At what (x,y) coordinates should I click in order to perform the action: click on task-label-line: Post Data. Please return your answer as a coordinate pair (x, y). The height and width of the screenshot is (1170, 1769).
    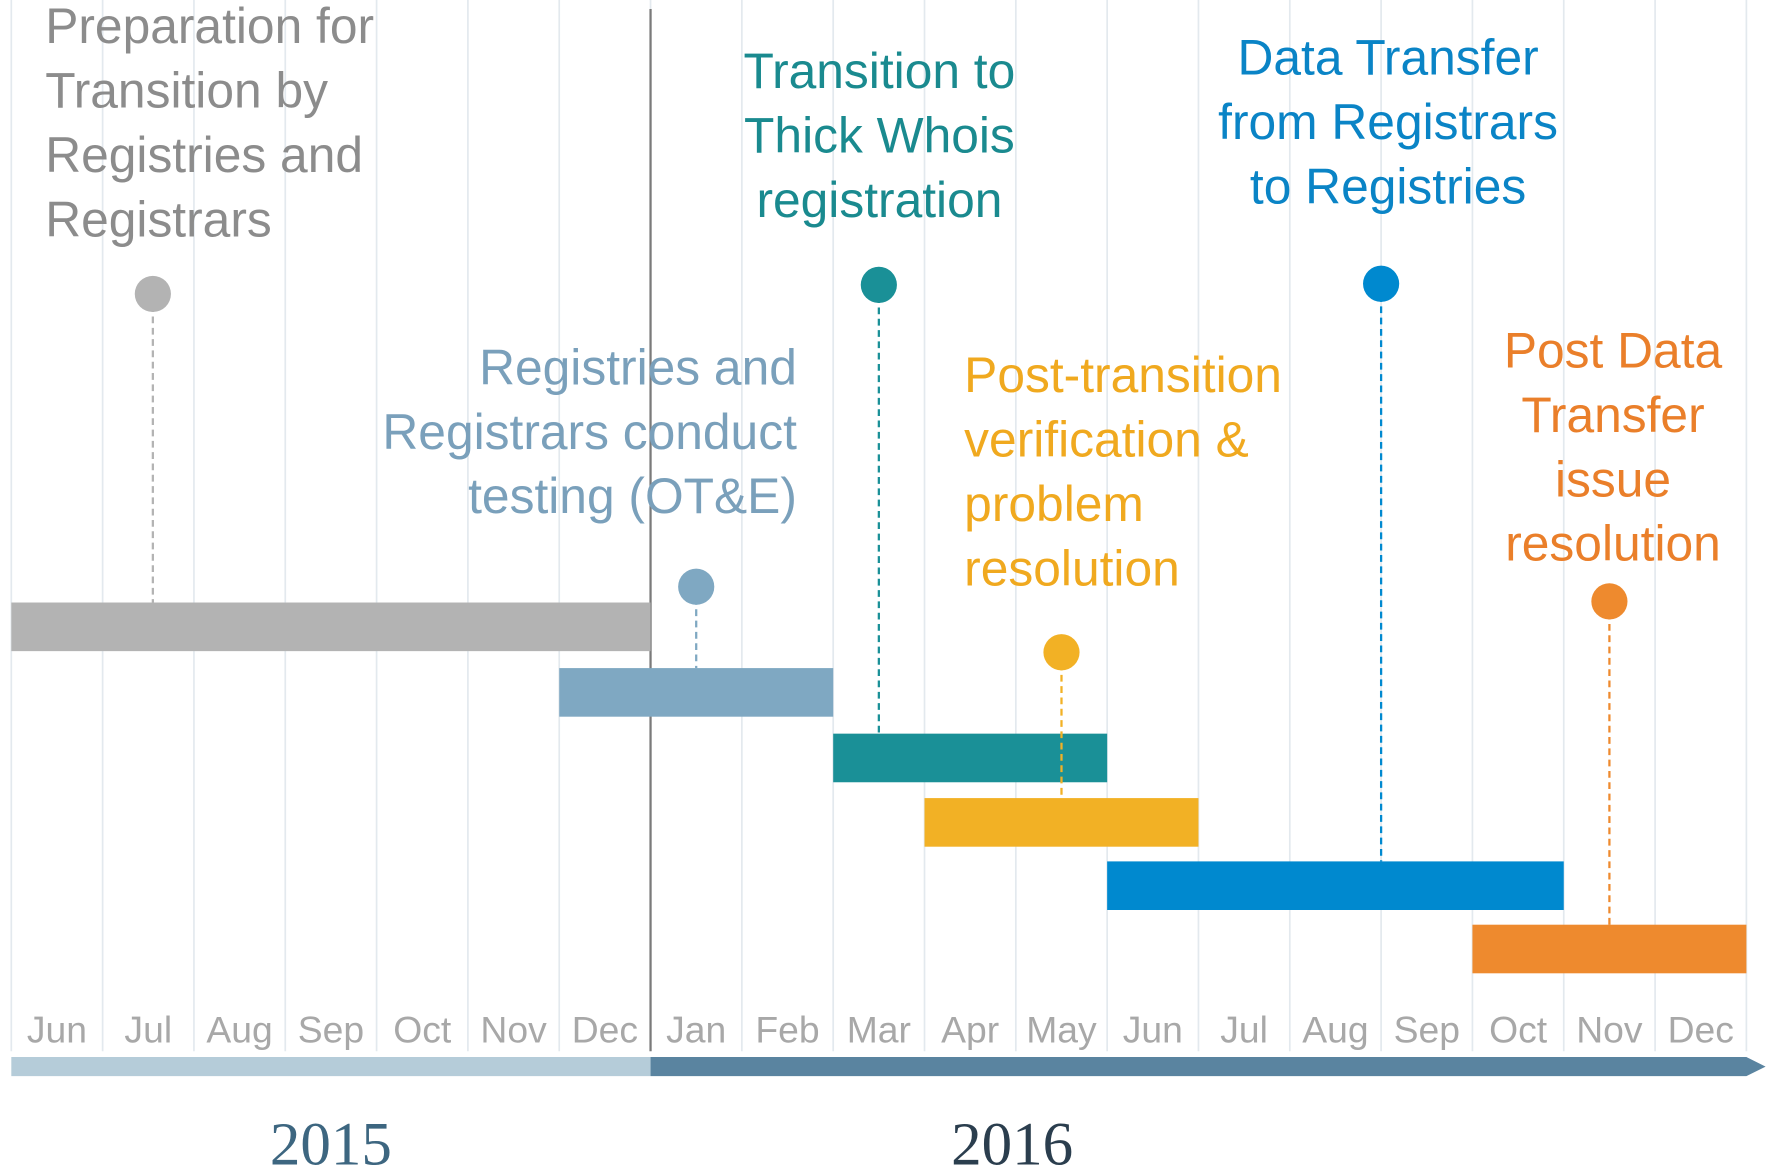
    Looking at the image, I should click on (1613, 350).